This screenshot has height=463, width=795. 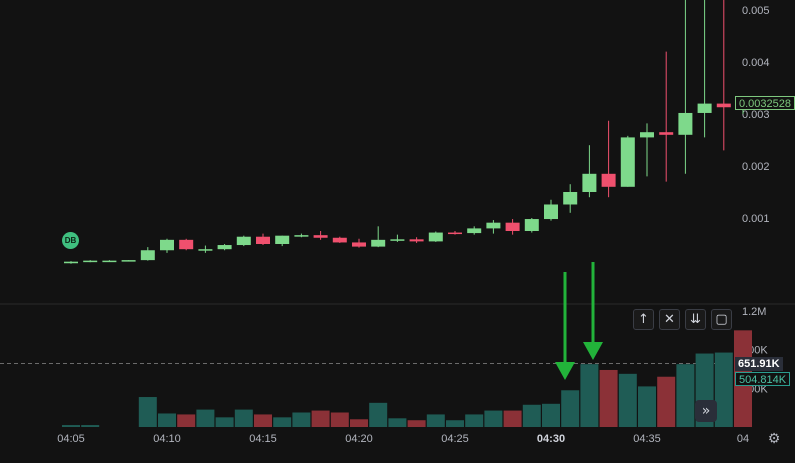 I want to click on volume-tick-label: 1.2M, so click(x=754, y=312).